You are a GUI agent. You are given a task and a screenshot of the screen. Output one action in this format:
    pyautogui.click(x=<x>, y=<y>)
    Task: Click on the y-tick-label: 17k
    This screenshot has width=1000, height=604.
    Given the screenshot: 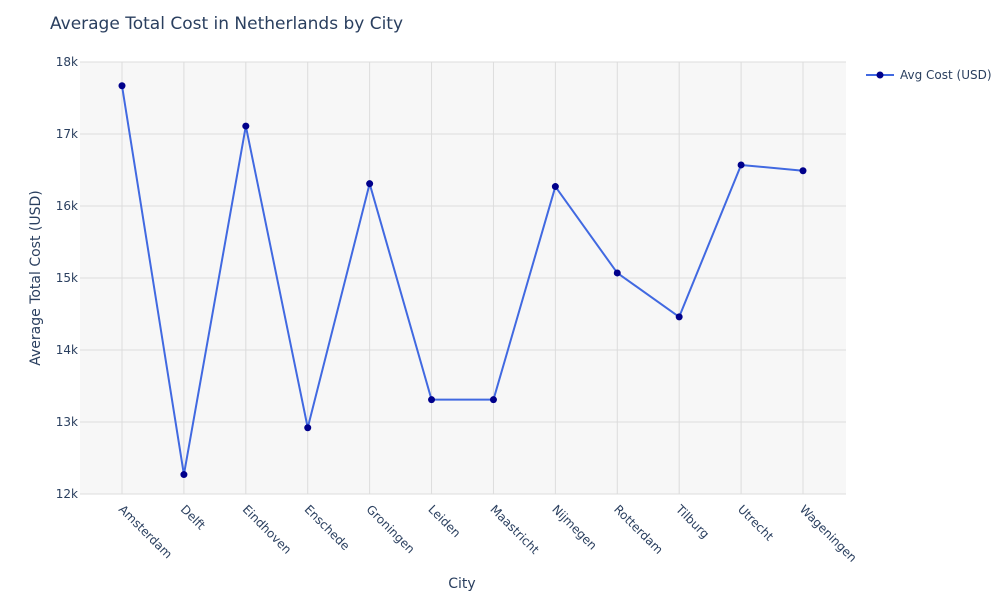 What is the action you would take?
    pyautogui.click(x=67, y=134)
    